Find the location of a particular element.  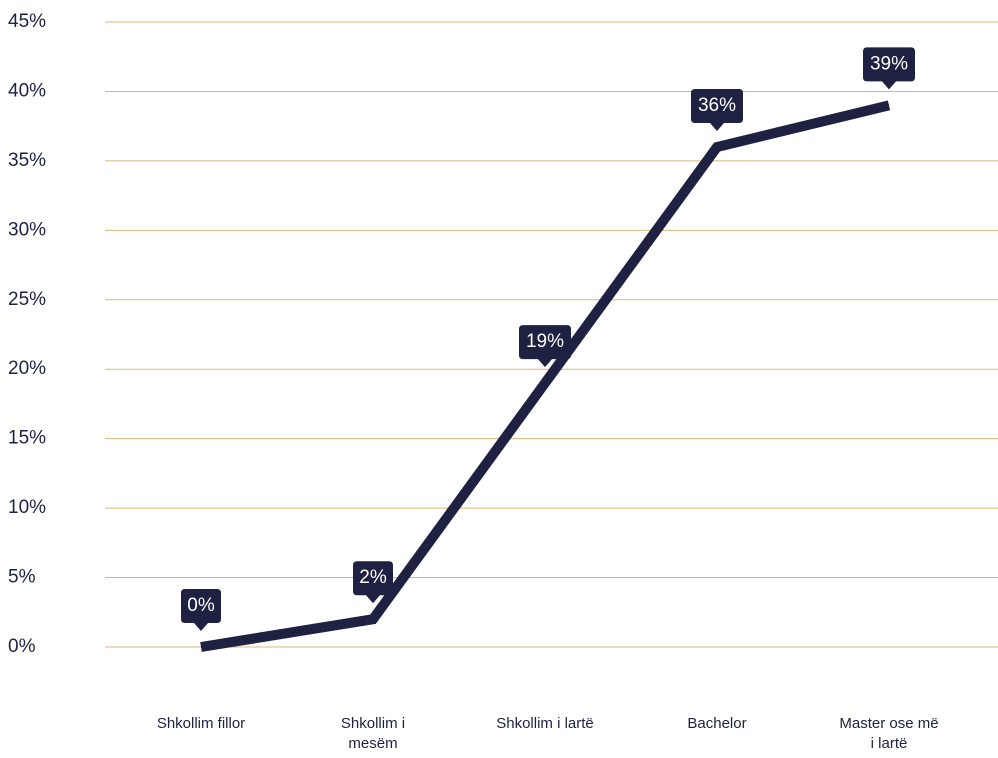

y-tick-label: 40% is located at coordinates (27, 90).